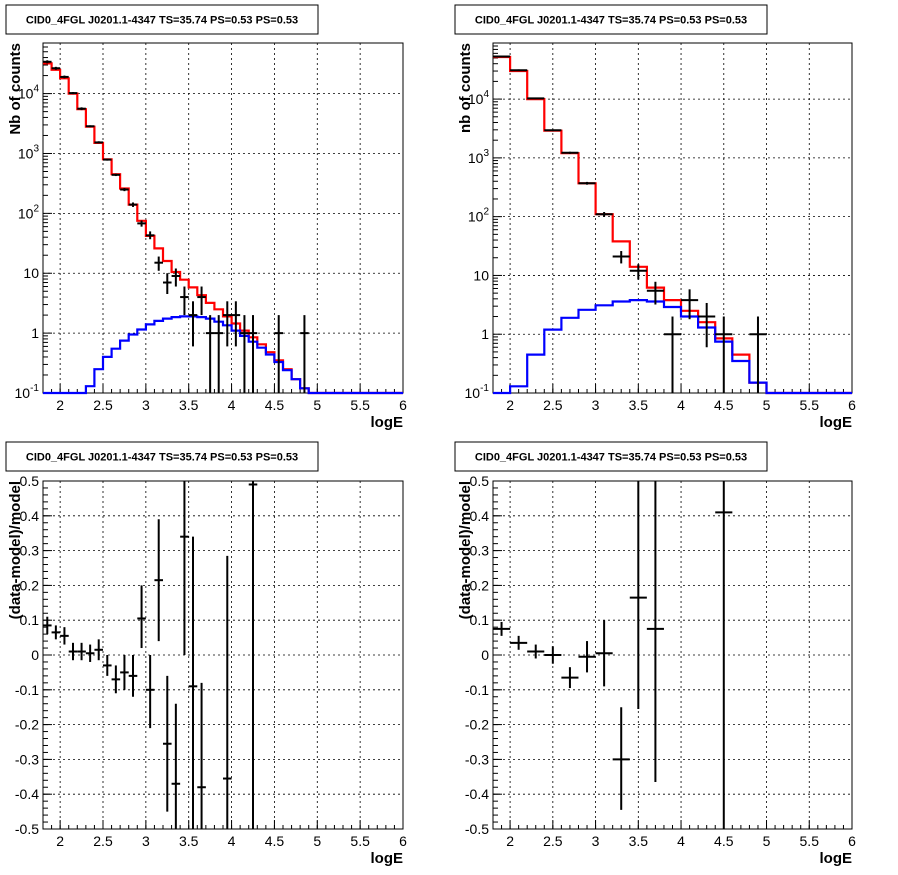  What do you see at coordinates (480, 481) in the screenshot?
I see `y-tick-label: 0.5` at bounding box center [480, 481].